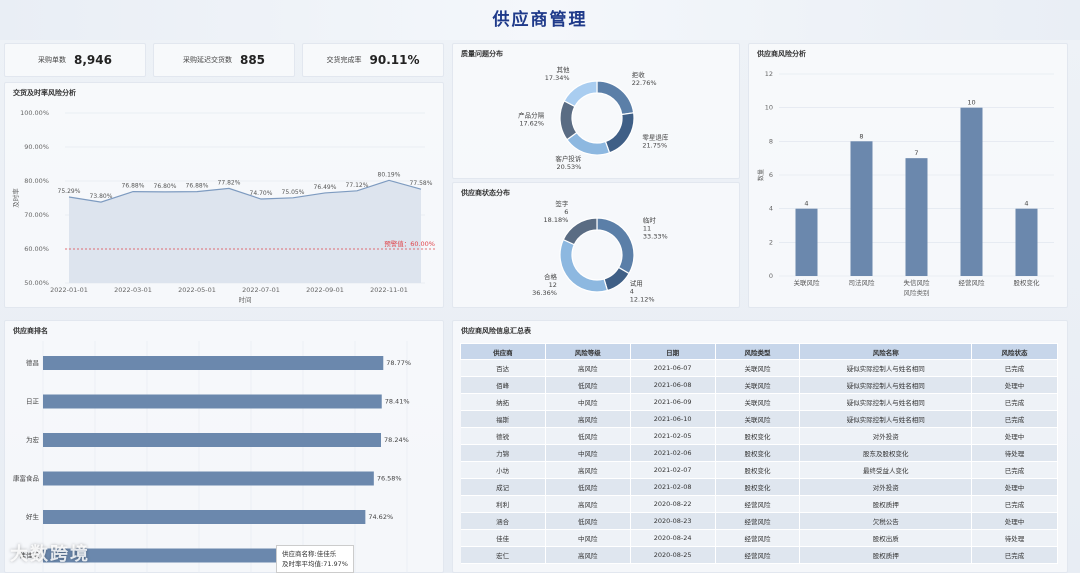 This screenshot has height=573, width=1080. Describe the element at coordinates (557, 78) in the screenshot. I see `slice-label: 17.34%` at that location.